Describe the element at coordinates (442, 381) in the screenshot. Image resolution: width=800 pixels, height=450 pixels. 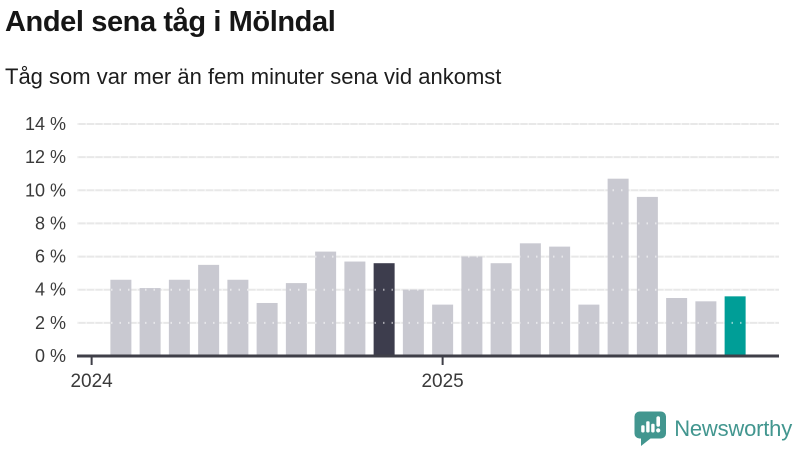
I see `x-axis-tick-label: 2025` at that location.